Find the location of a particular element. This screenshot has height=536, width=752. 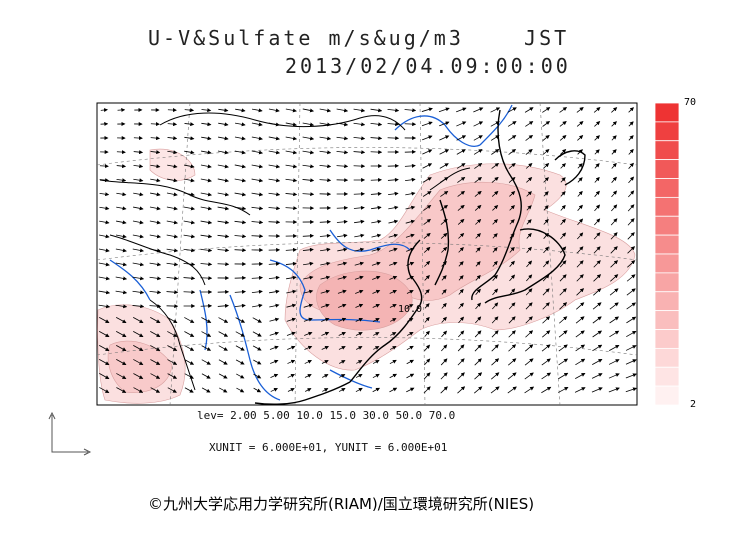

copyright-notice: ©九州大学応用力学研究所(RIAM)/国立環境研究所(NIES) is located at coordinates (341, 503).